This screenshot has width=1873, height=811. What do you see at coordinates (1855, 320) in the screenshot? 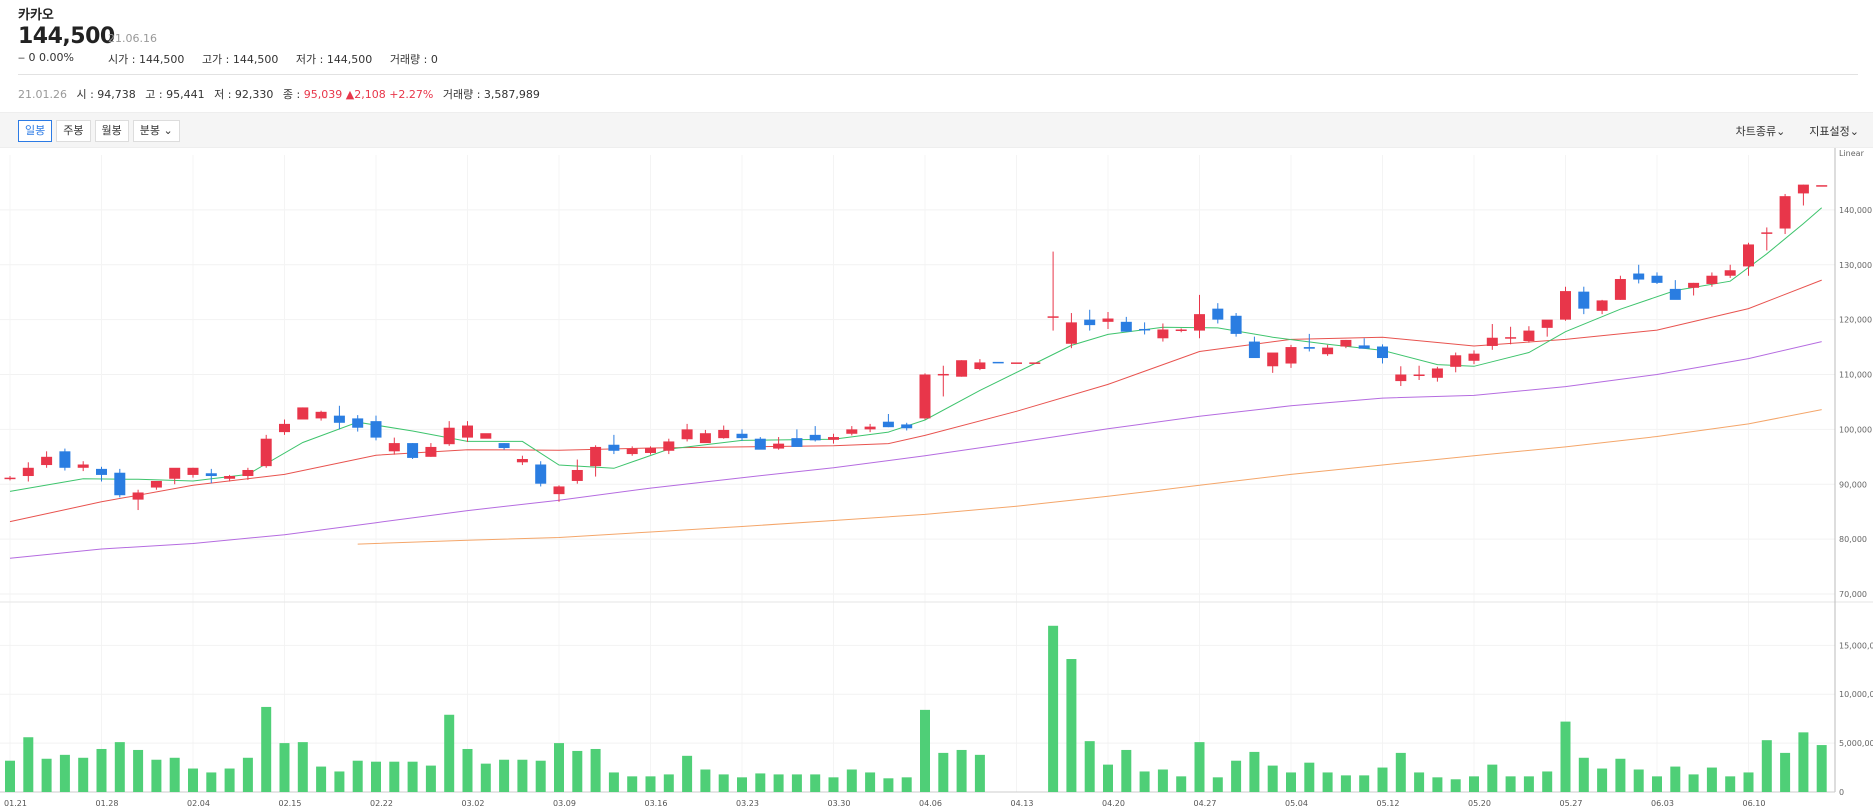
I see `price-tick-label: 120,000` at bounding box center [1855, 320].